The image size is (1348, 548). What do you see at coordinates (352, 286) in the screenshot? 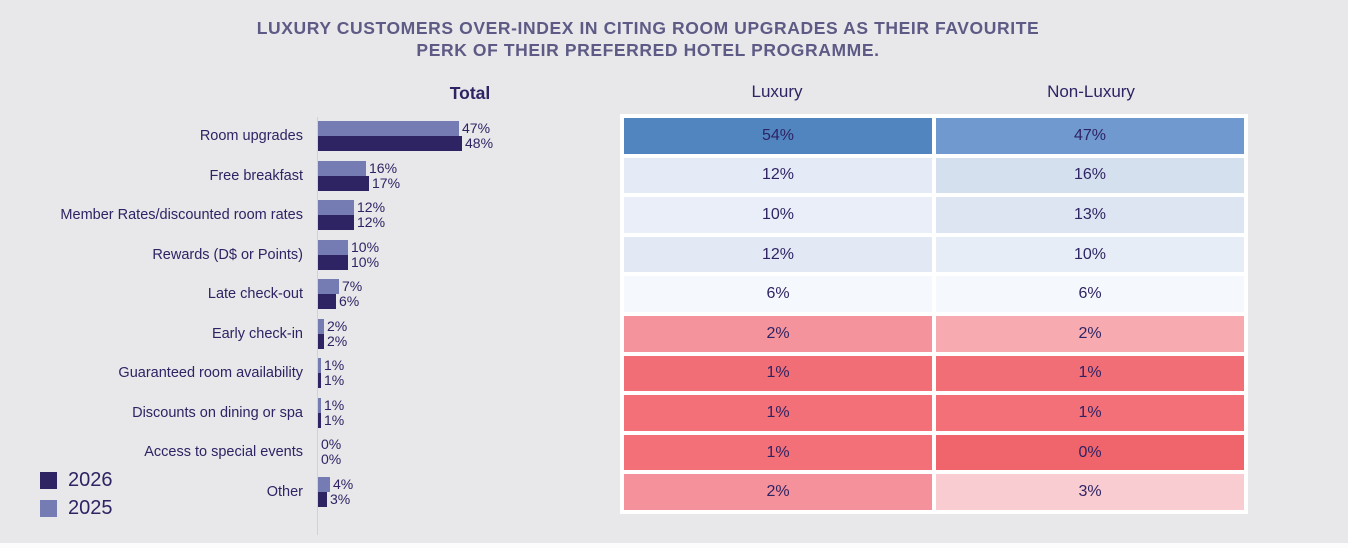
I see `bar-value-2025: 7%` at bounding box center [352, 286].